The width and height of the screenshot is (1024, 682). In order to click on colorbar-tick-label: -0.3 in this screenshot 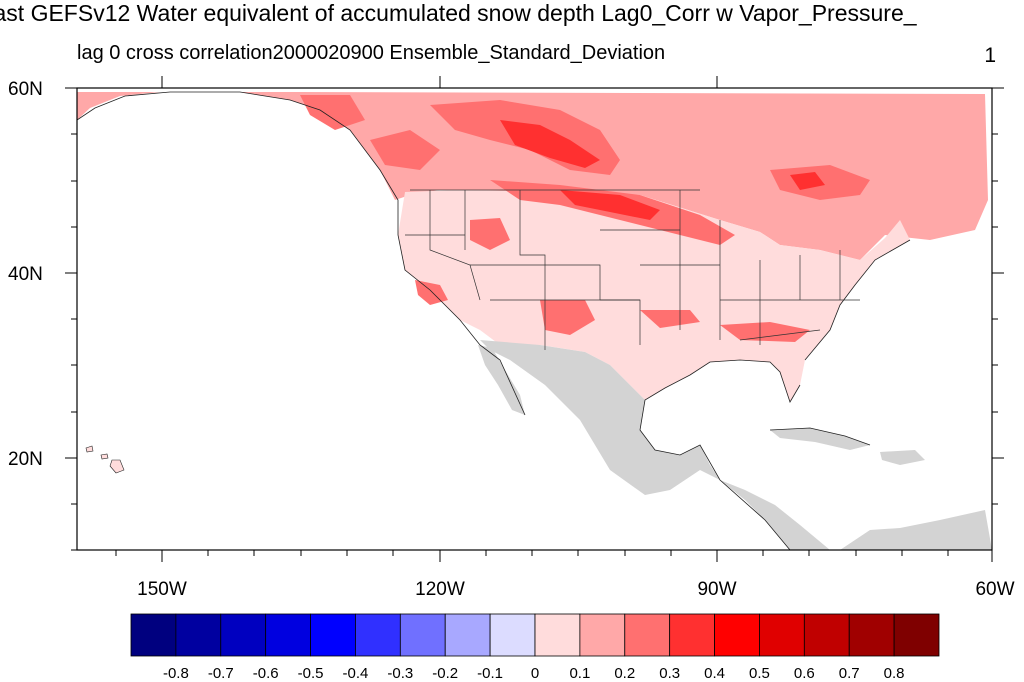, I will do `click(400, 673)`.